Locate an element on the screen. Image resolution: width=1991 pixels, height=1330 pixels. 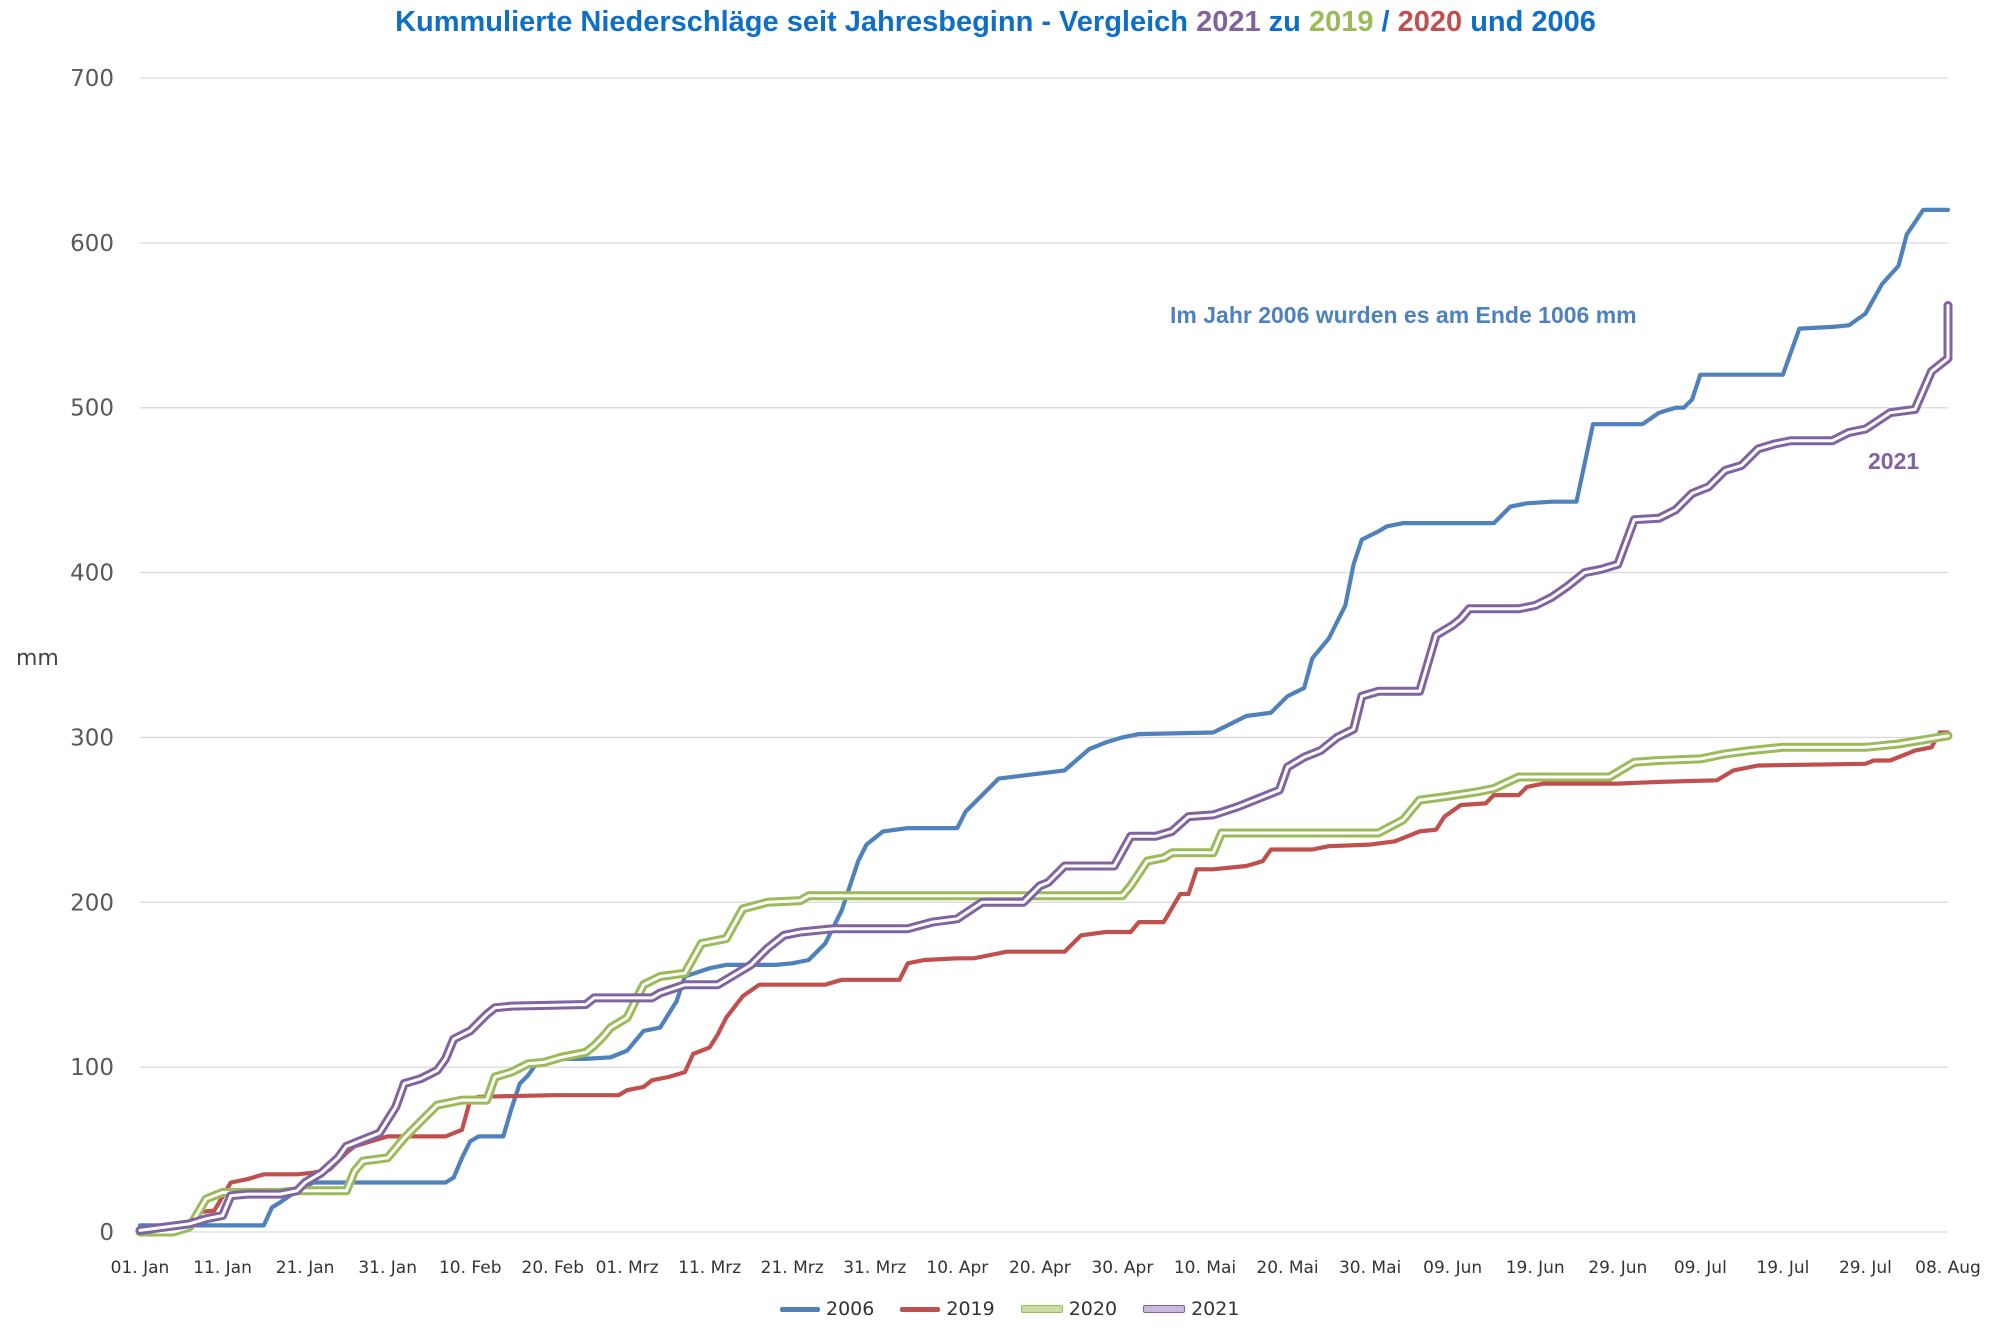
x-tick-label: 30. Mai is located at coordinates (1370, 1268).